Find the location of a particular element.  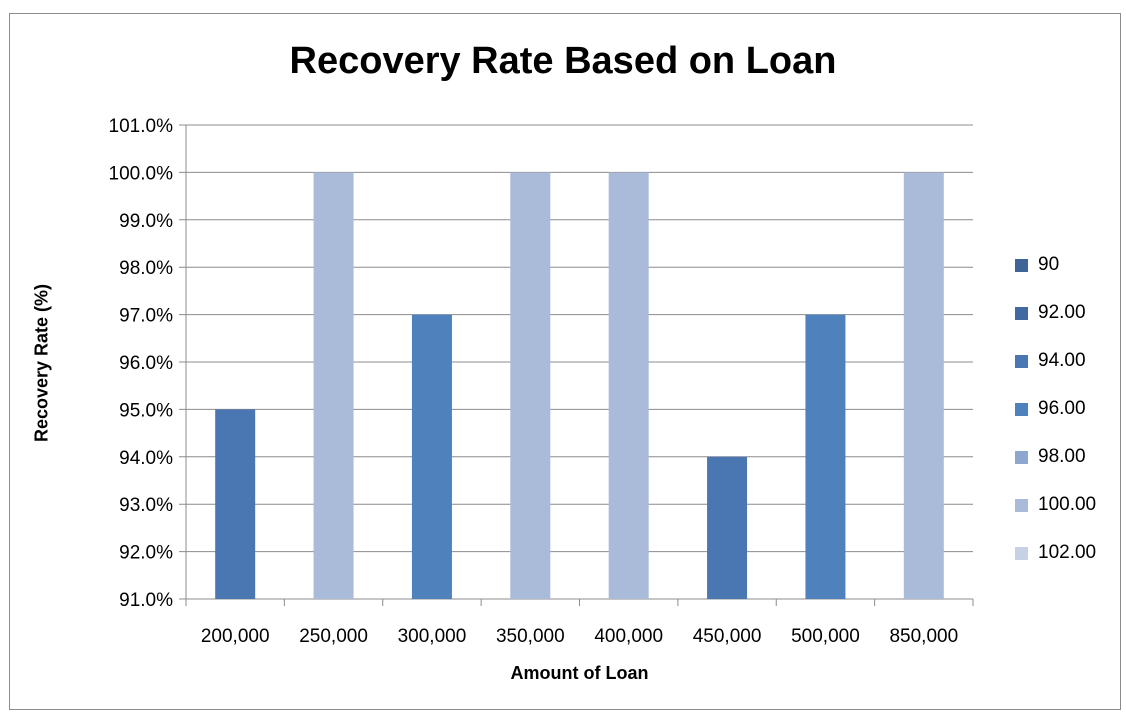

y-tick-label: 94.0% is located at coordinates (146, 458).